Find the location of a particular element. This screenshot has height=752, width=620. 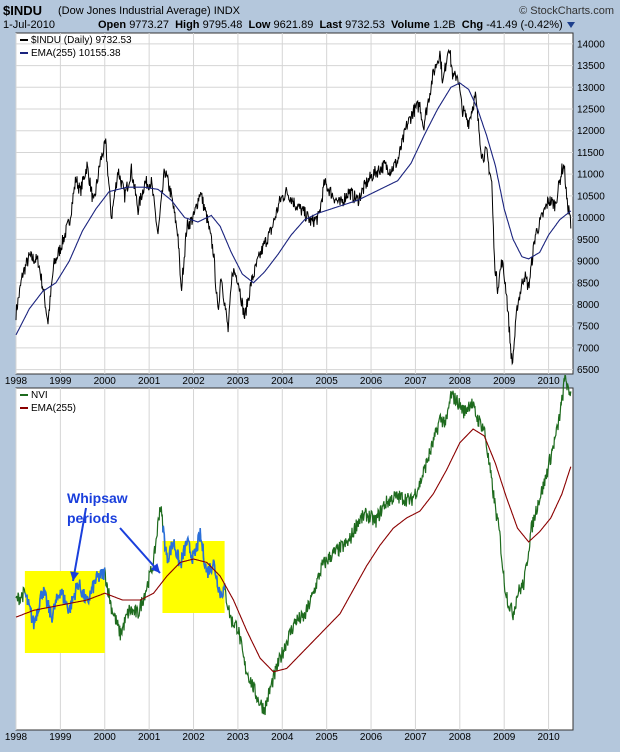

high-label: High is located at coordinates (187, 25).